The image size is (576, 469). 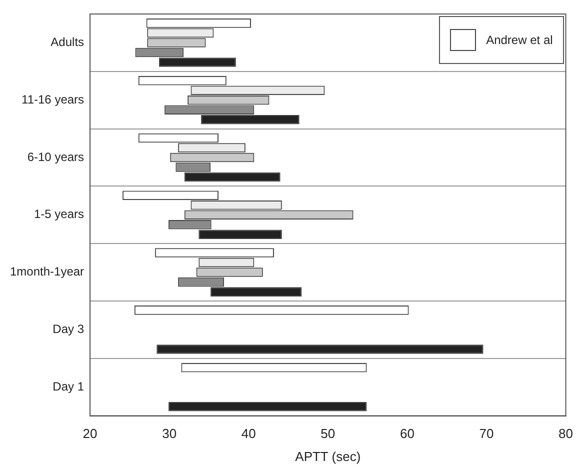 What do you see at coordinates (248, 434) in the screenshot?
I see `x-tick-label: 40` at bounding box center [248, 434].